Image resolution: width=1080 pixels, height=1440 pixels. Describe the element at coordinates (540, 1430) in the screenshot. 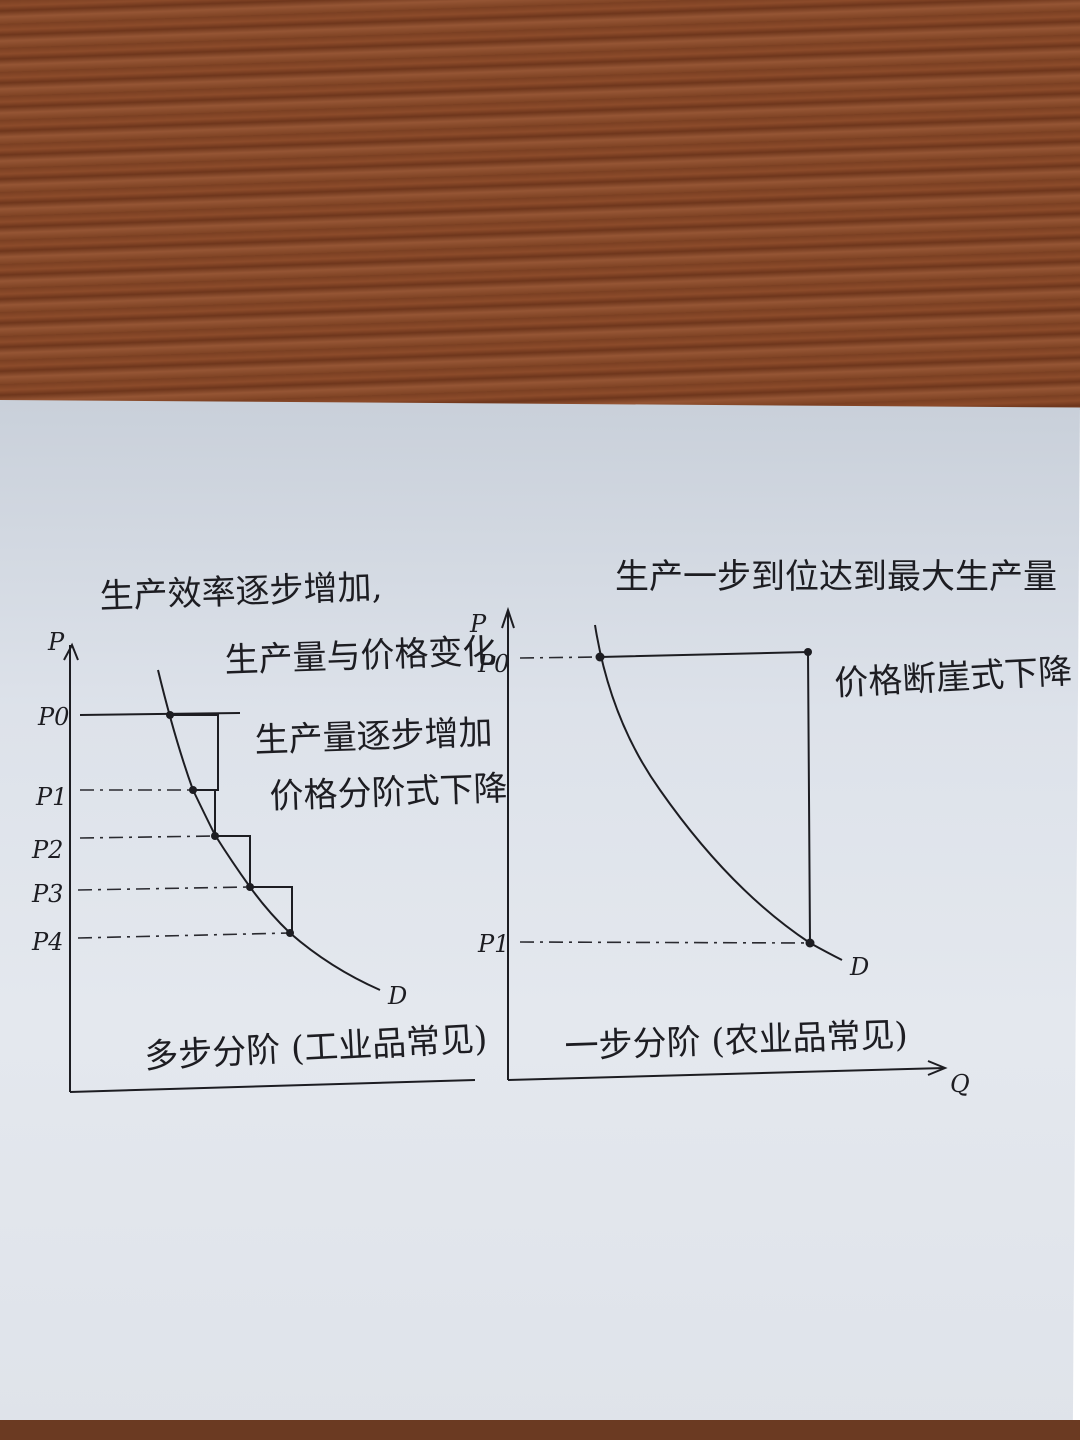

I see `table-edge` at that location.